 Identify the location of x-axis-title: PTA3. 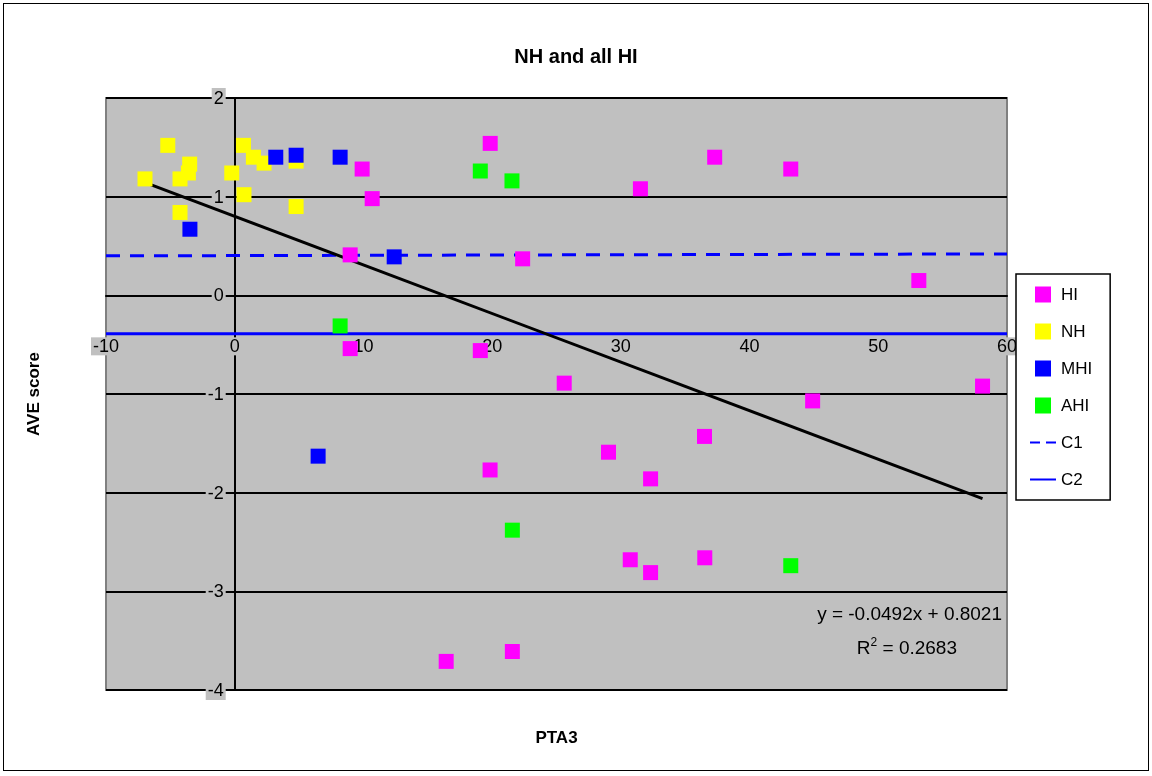
(556, 737).